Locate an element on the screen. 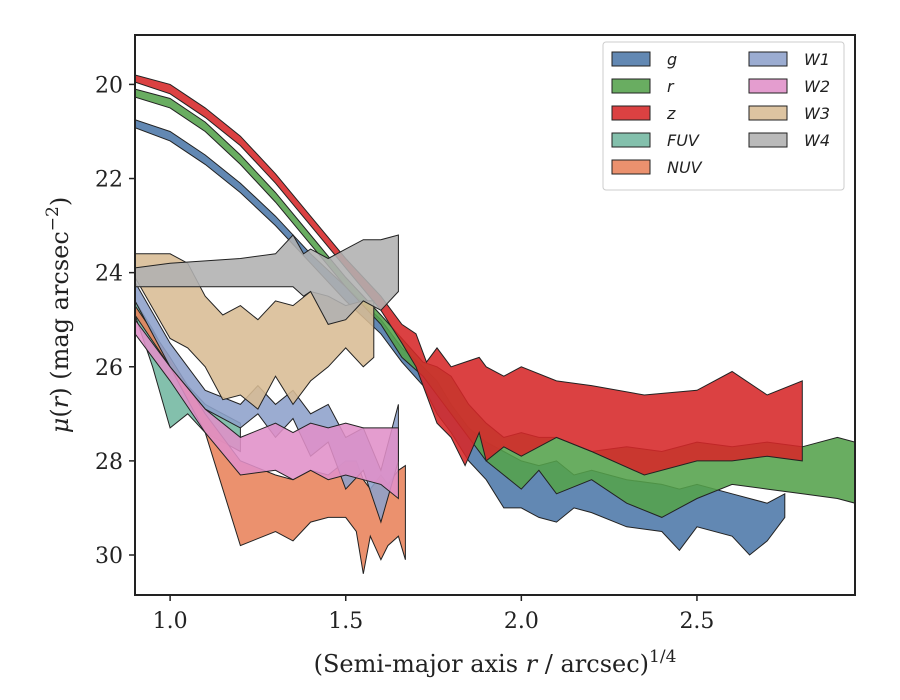 This screenshot has height=700, width=900. legend-label-w2: W2 is located at coordinates (817, 86).